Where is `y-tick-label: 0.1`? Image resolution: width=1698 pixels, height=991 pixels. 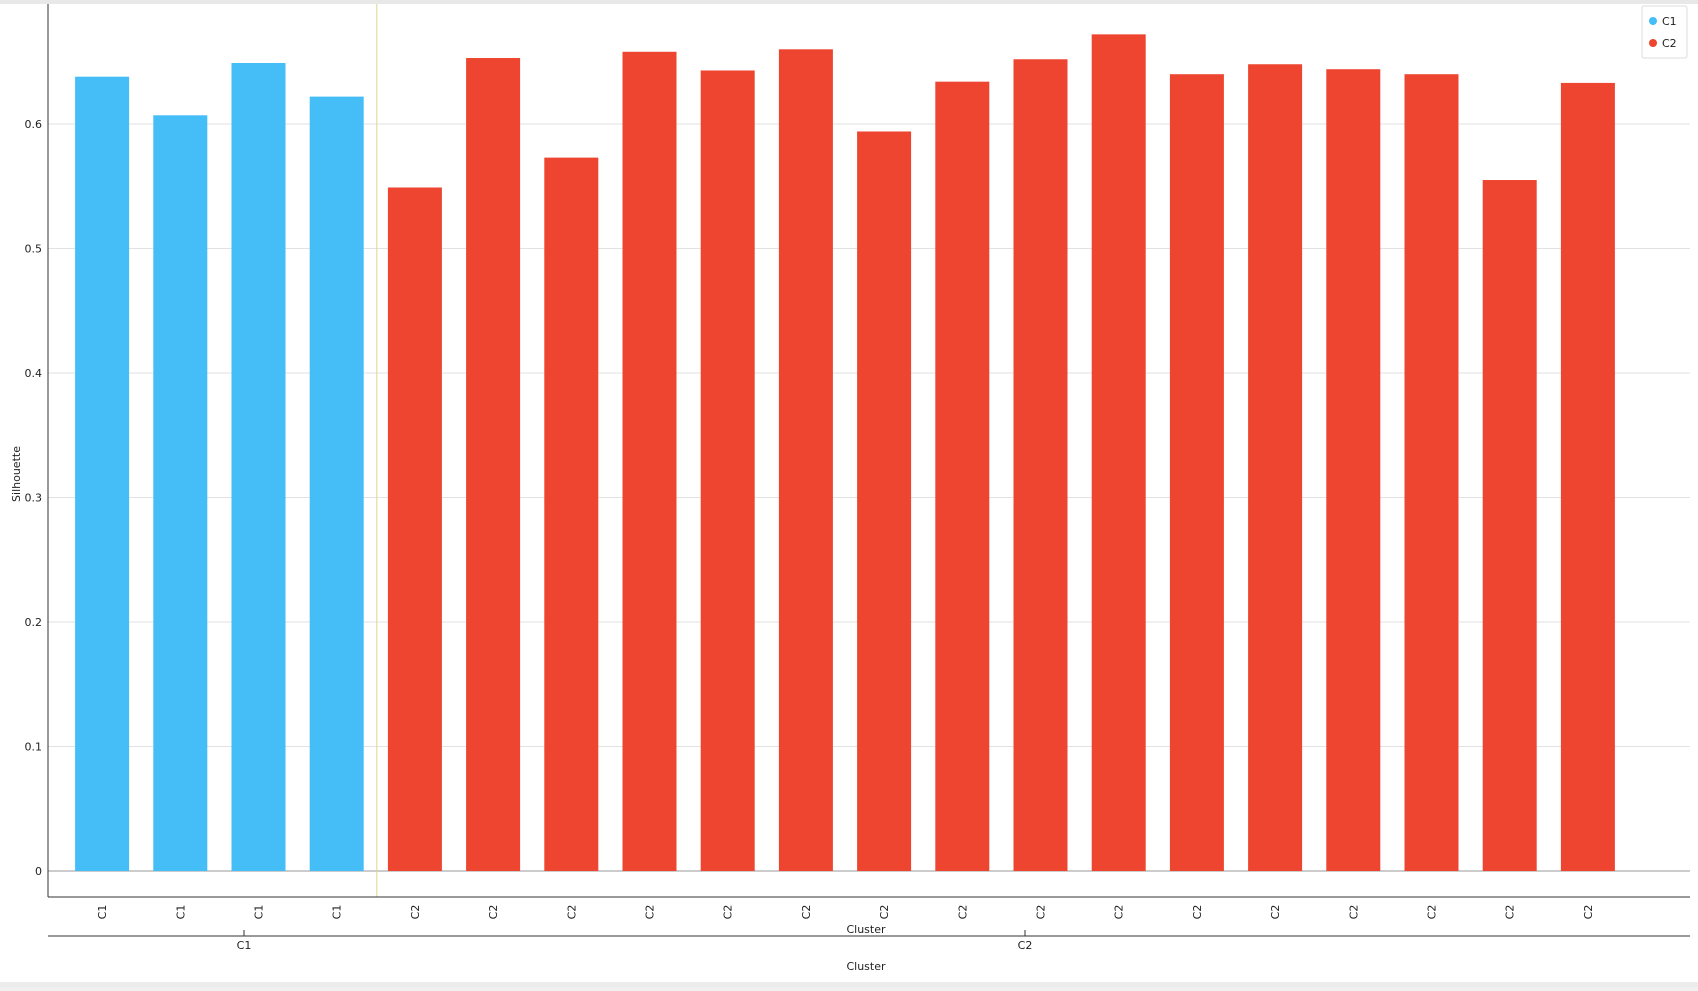
y-tick-label: 0.1 is located at coordinates (34, 747).